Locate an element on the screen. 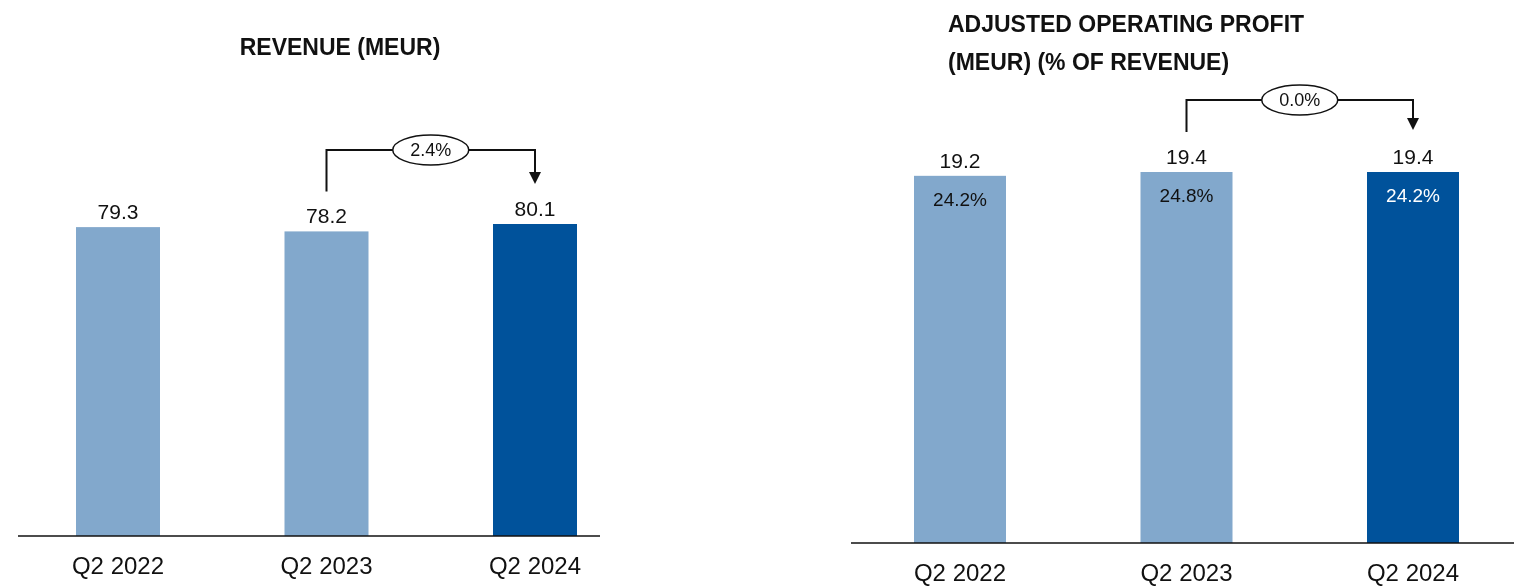 This screenshot has height=586, width=1514. text: 0.0% is located at coordinates (1300, 100).